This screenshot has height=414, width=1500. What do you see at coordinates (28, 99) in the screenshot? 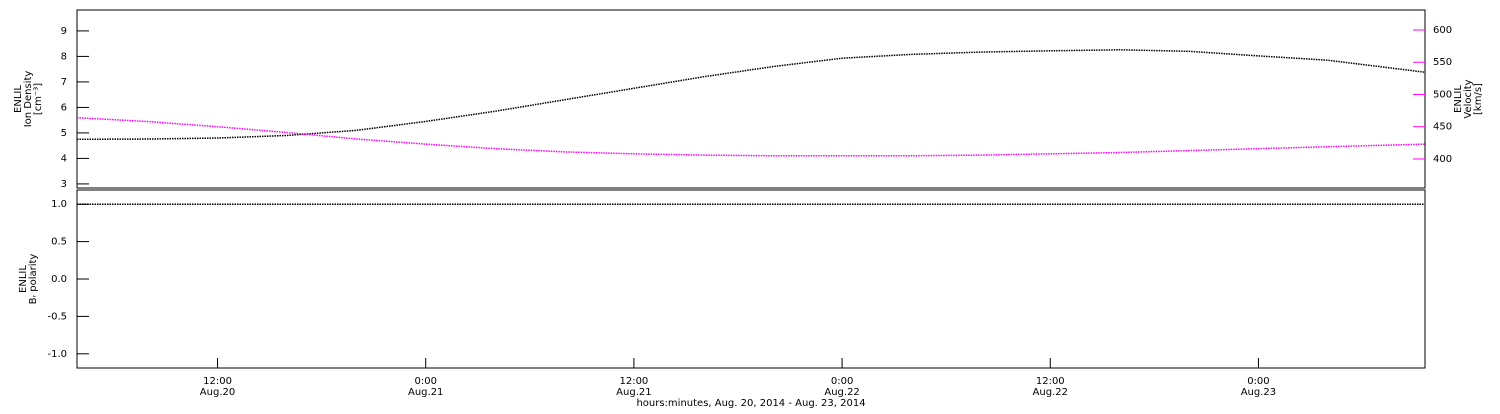
I see `y-axis-label: Ion Density` at bounding box center [28, 99].